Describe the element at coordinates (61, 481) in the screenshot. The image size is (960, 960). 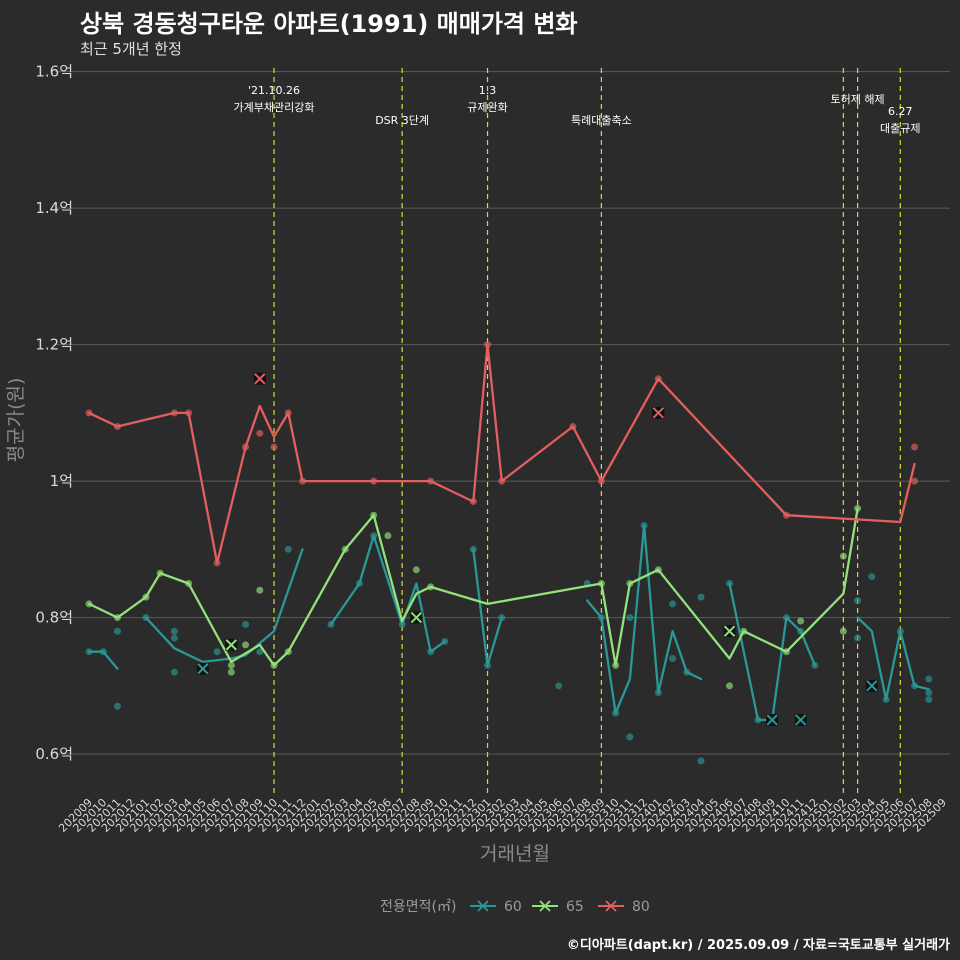
I see `y-tick-label: 1억` at that location.